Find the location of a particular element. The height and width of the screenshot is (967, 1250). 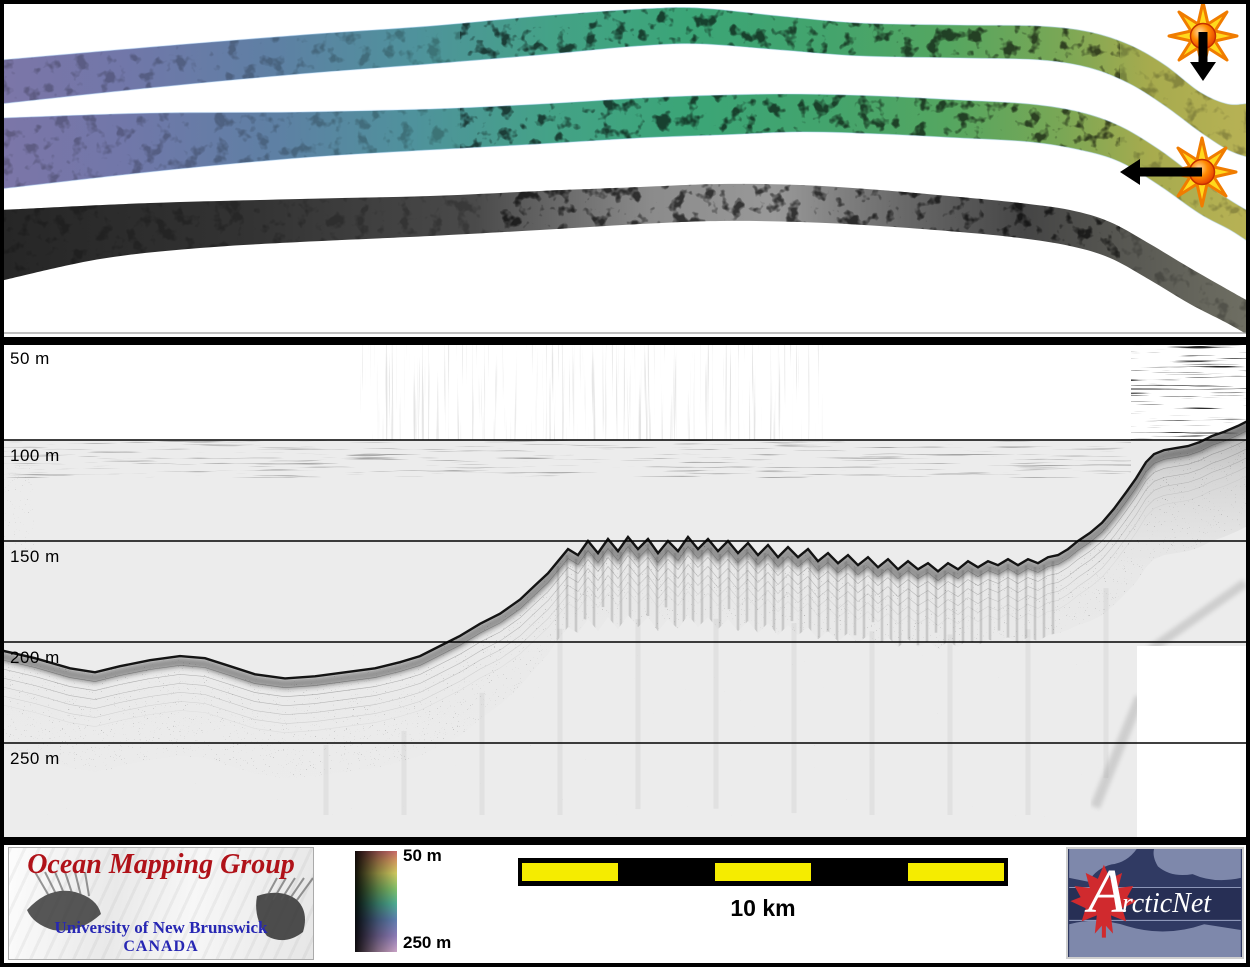

depth-label-250m: 250 m is located at coordinates (35, 758).